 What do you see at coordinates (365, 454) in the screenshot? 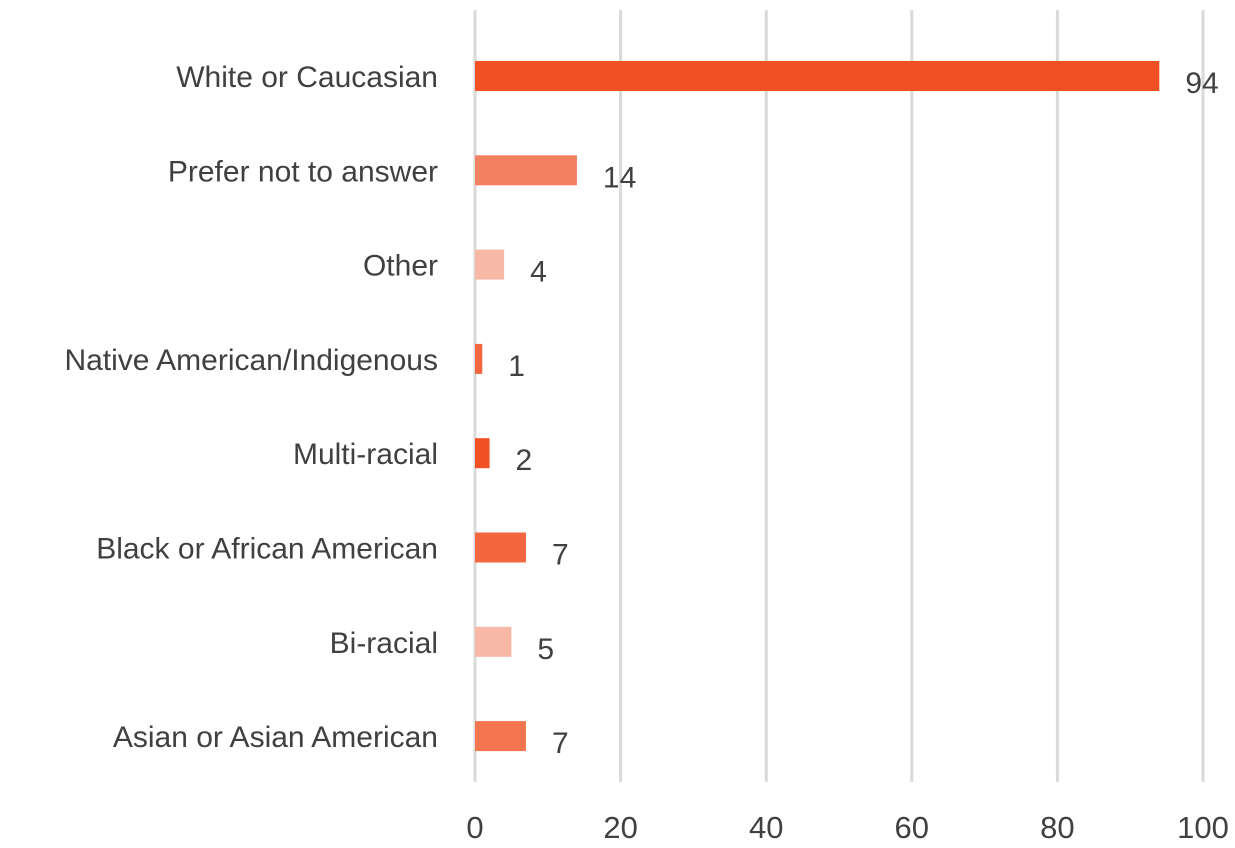
I see `category-label-multi-racial: Multi-racial` at bounding box center [365, 454].